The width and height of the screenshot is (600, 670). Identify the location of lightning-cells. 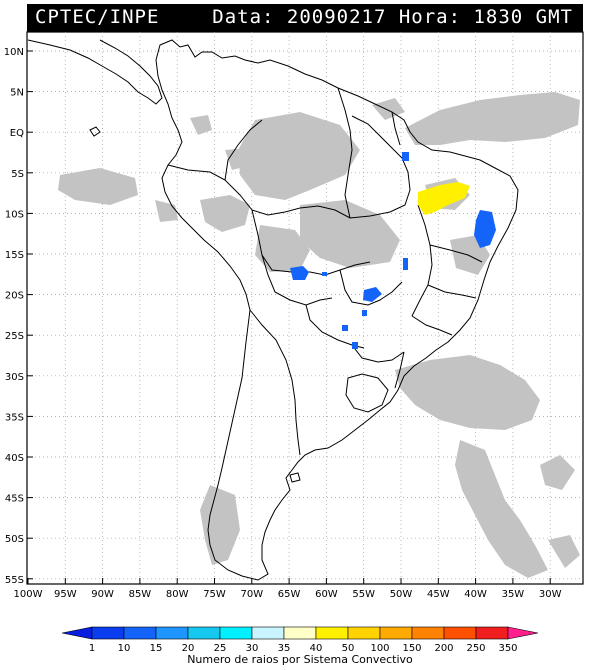
(393, 250).